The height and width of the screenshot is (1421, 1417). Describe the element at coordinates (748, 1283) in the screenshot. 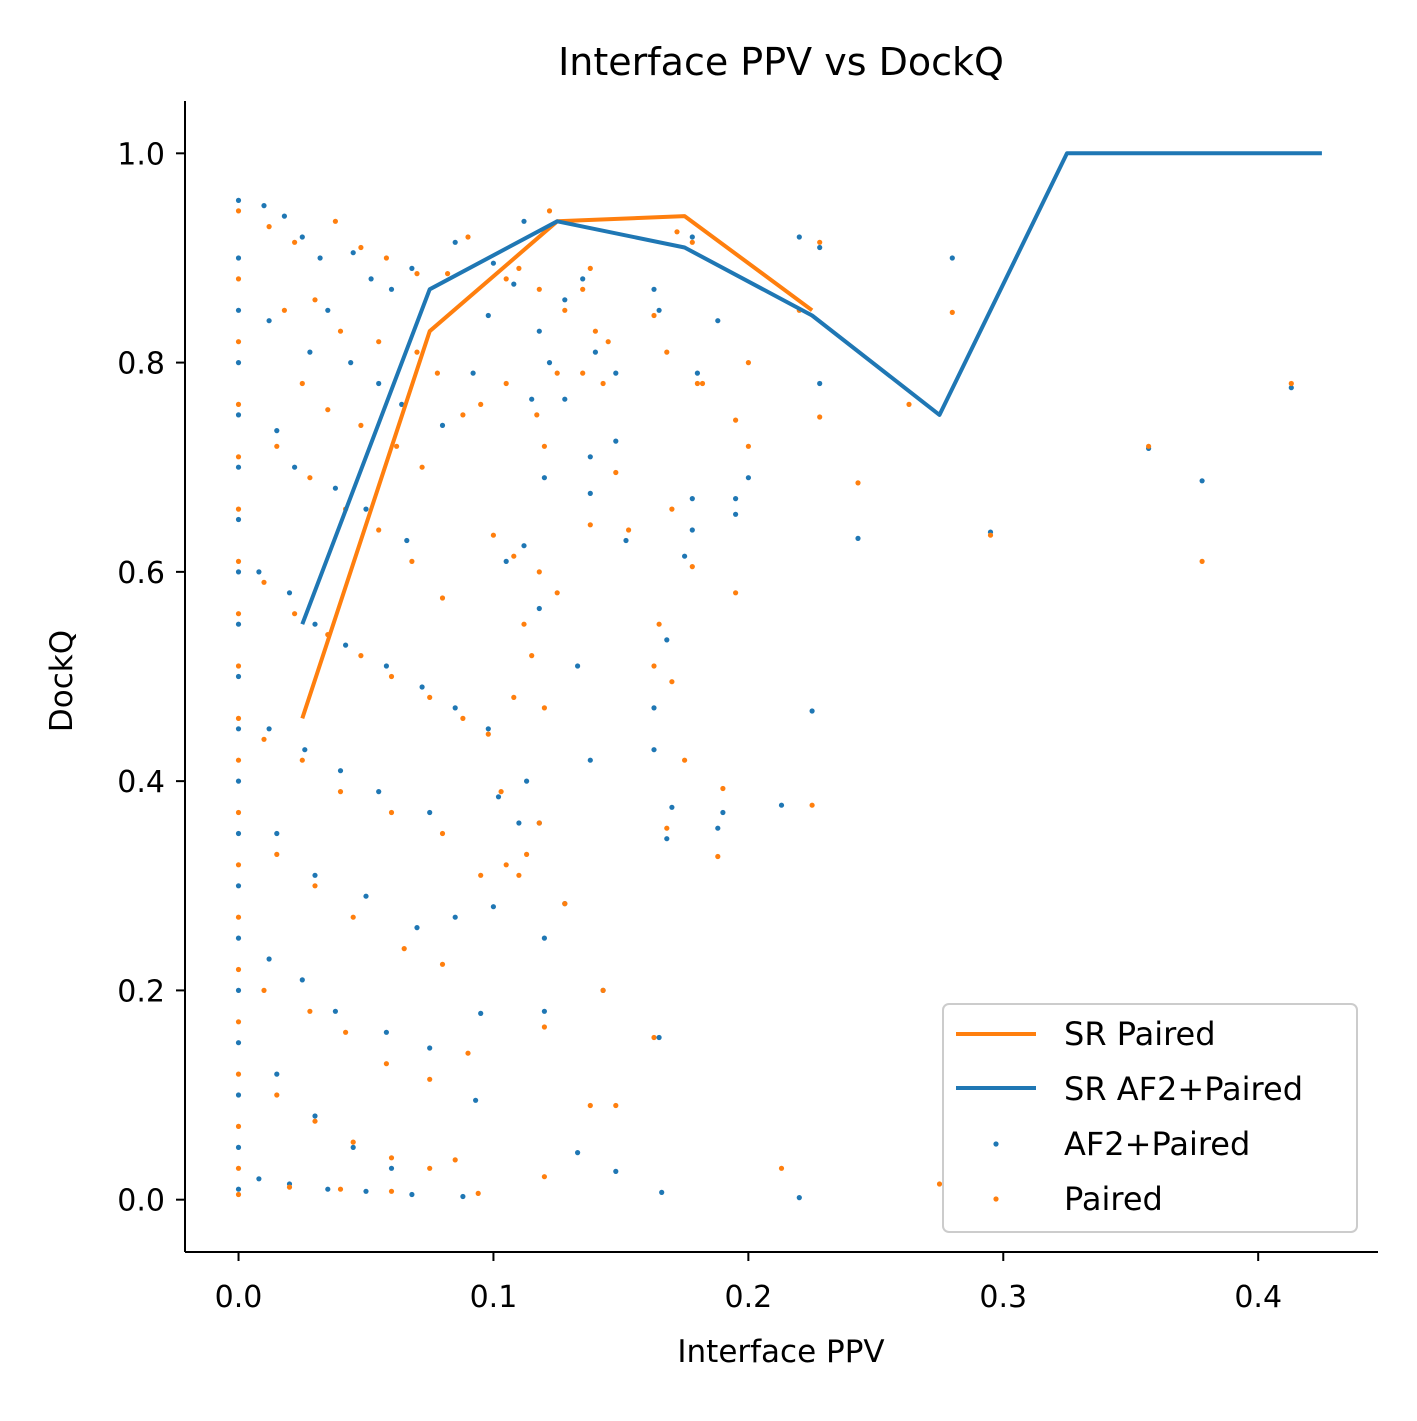

I see `x-axis-ticks: 0.0 0.1 0.2 0.3 0.4` at that location.